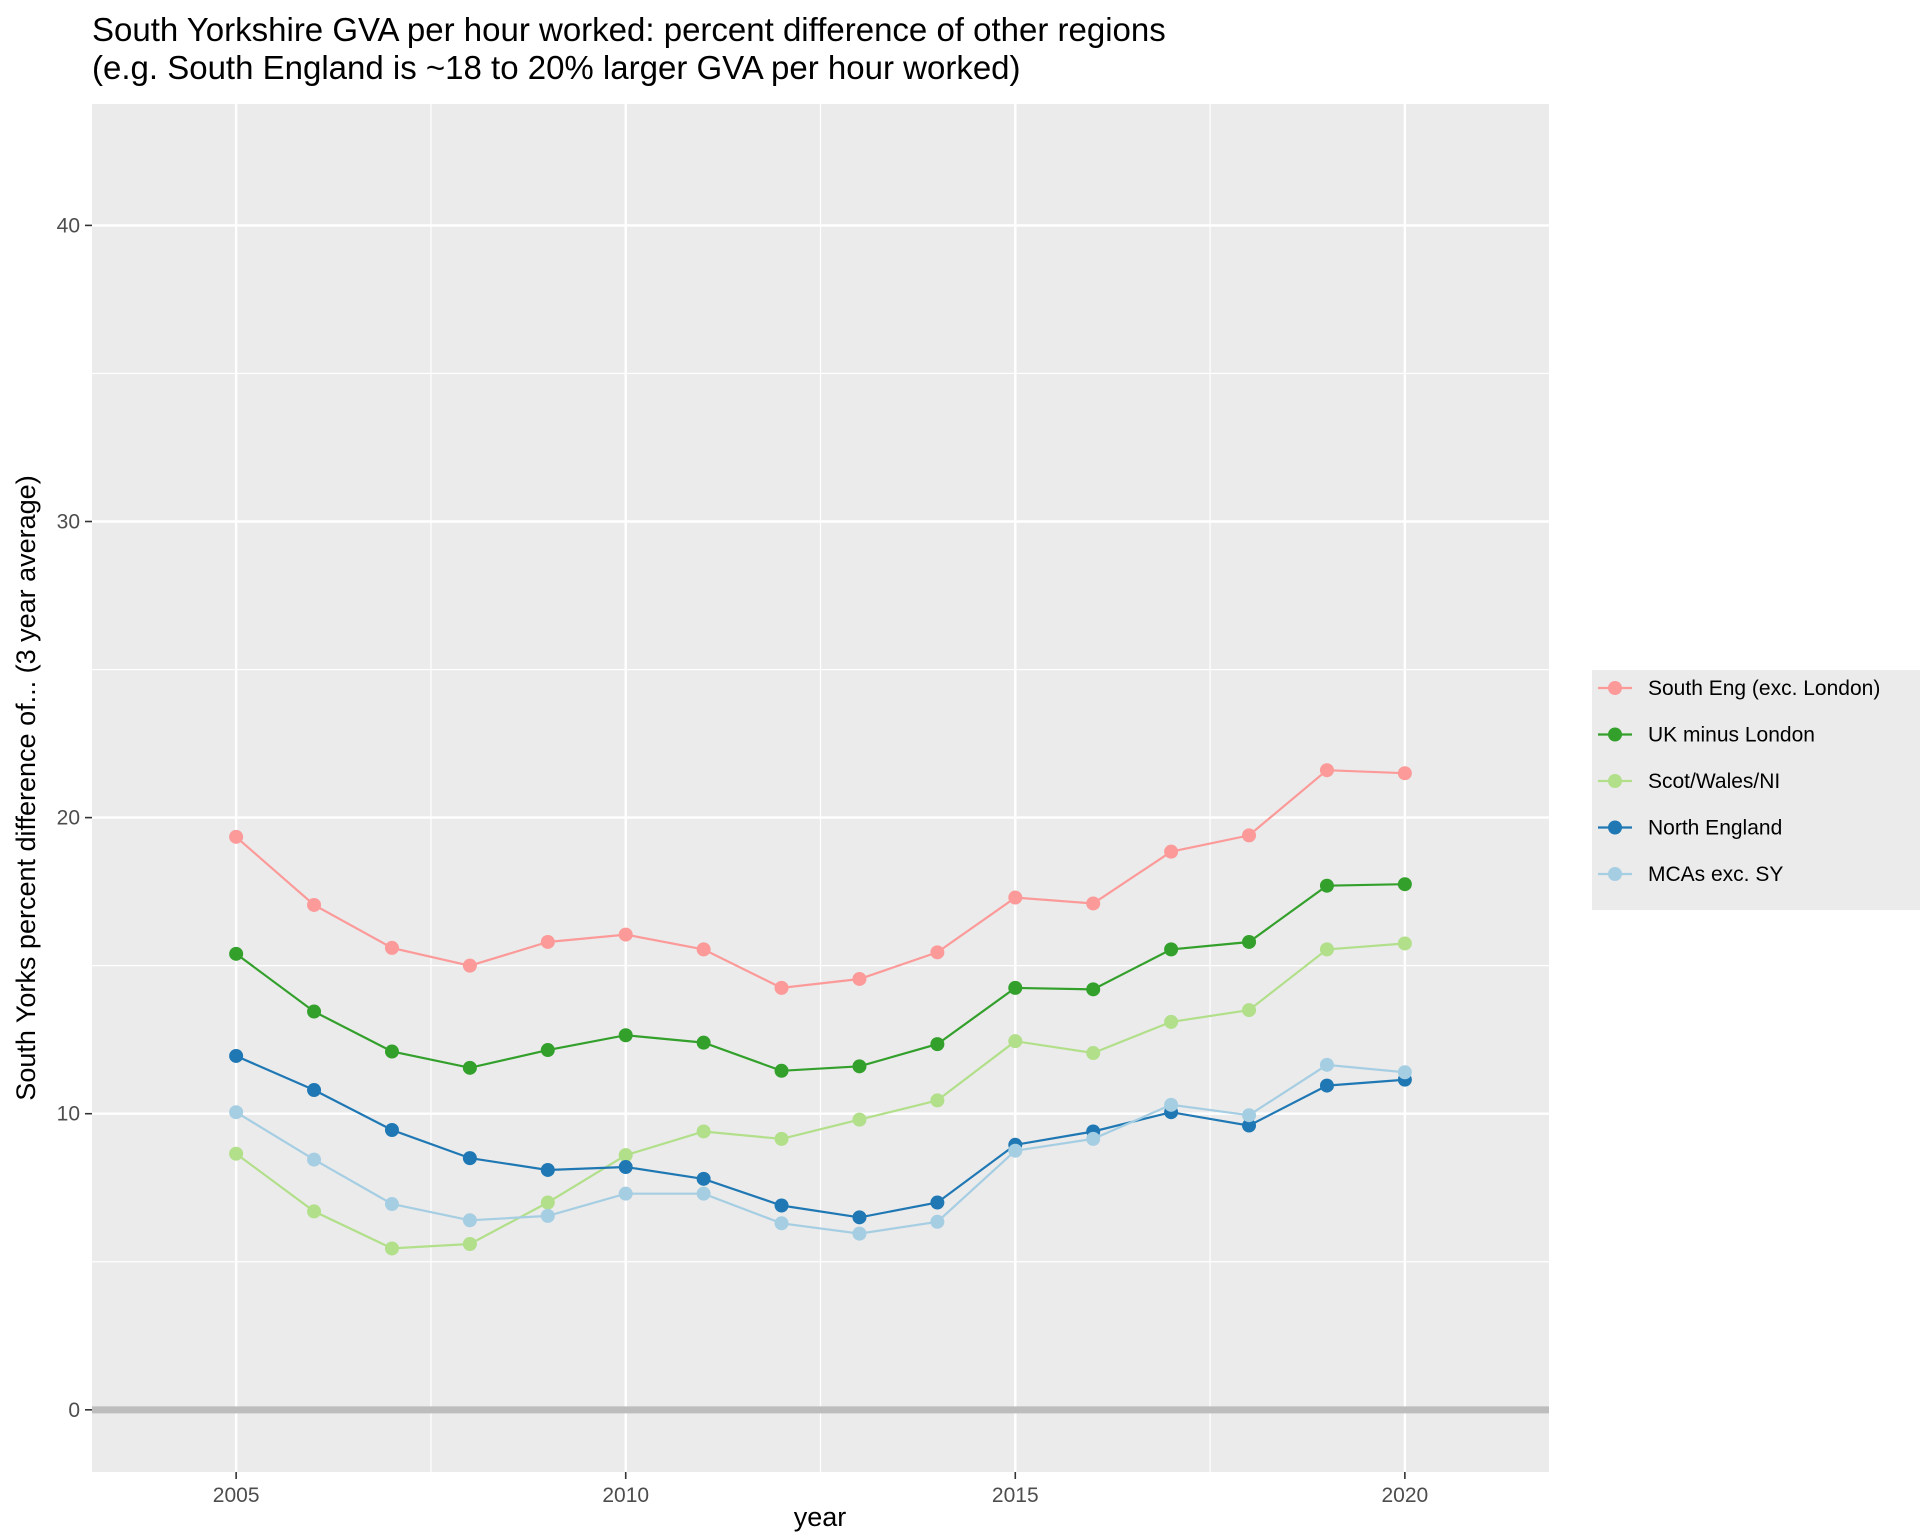 Image resolution: width=1920 pixels, height=1536 pixels. I want to click on legend-label: UK minus London, so click(1731, 735).